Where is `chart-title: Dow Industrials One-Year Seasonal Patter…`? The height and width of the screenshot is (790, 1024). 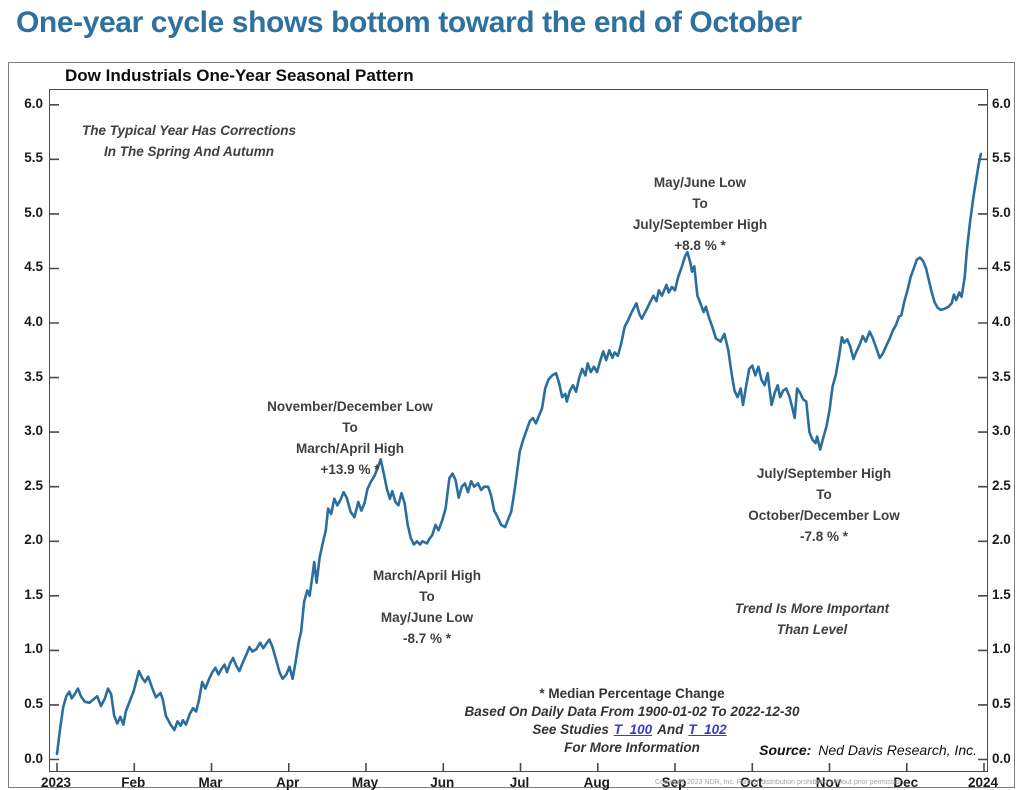
chart-title: Dow Industrials One-Year Seasonal Patter… is located at coordinates (239, 75).